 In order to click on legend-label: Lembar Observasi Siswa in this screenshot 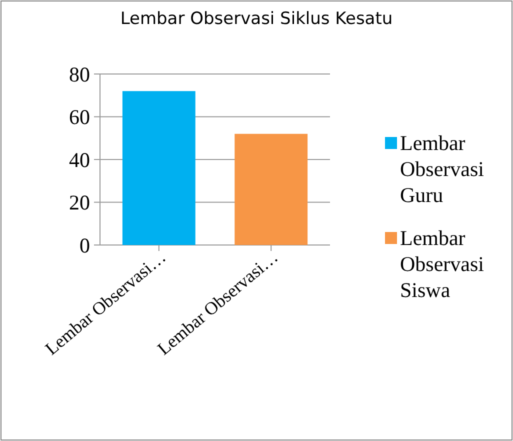, I will do `click(442, 264)`.